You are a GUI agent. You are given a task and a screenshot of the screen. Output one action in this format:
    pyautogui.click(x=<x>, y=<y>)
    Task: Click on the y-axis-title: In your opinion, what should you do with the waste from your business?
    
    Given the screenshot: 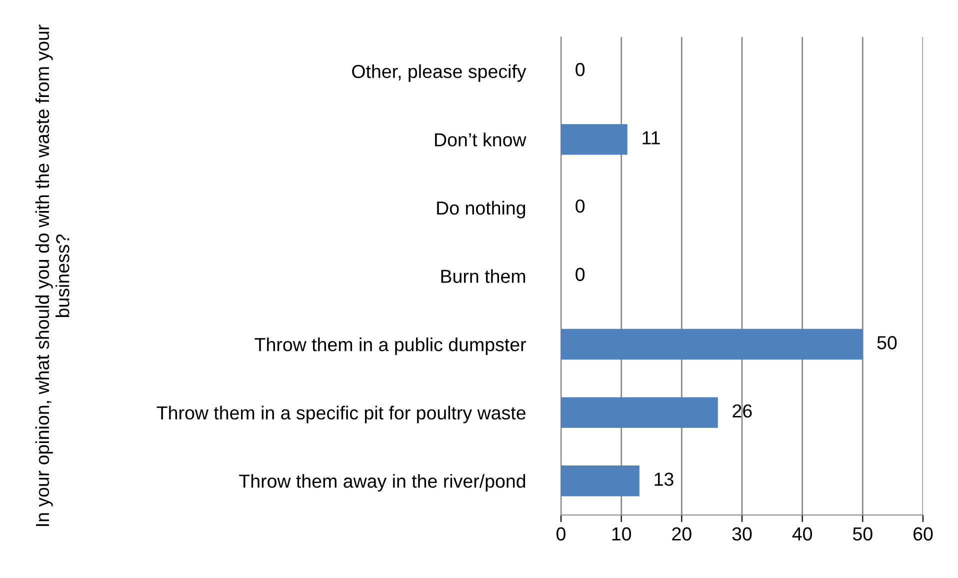 What is the action you would take?
    pyautogui.click(x=52, y=275)
    